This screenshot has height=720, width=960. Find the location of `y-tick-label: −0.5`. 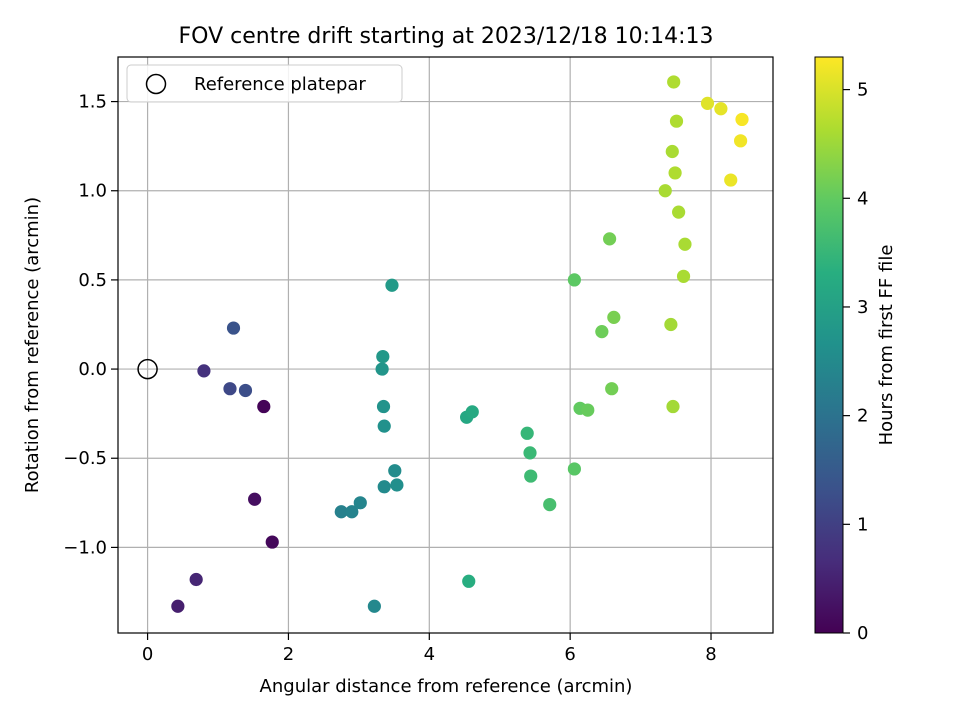

y-tick-label: −0.5 is located at coordinates (85, 458).